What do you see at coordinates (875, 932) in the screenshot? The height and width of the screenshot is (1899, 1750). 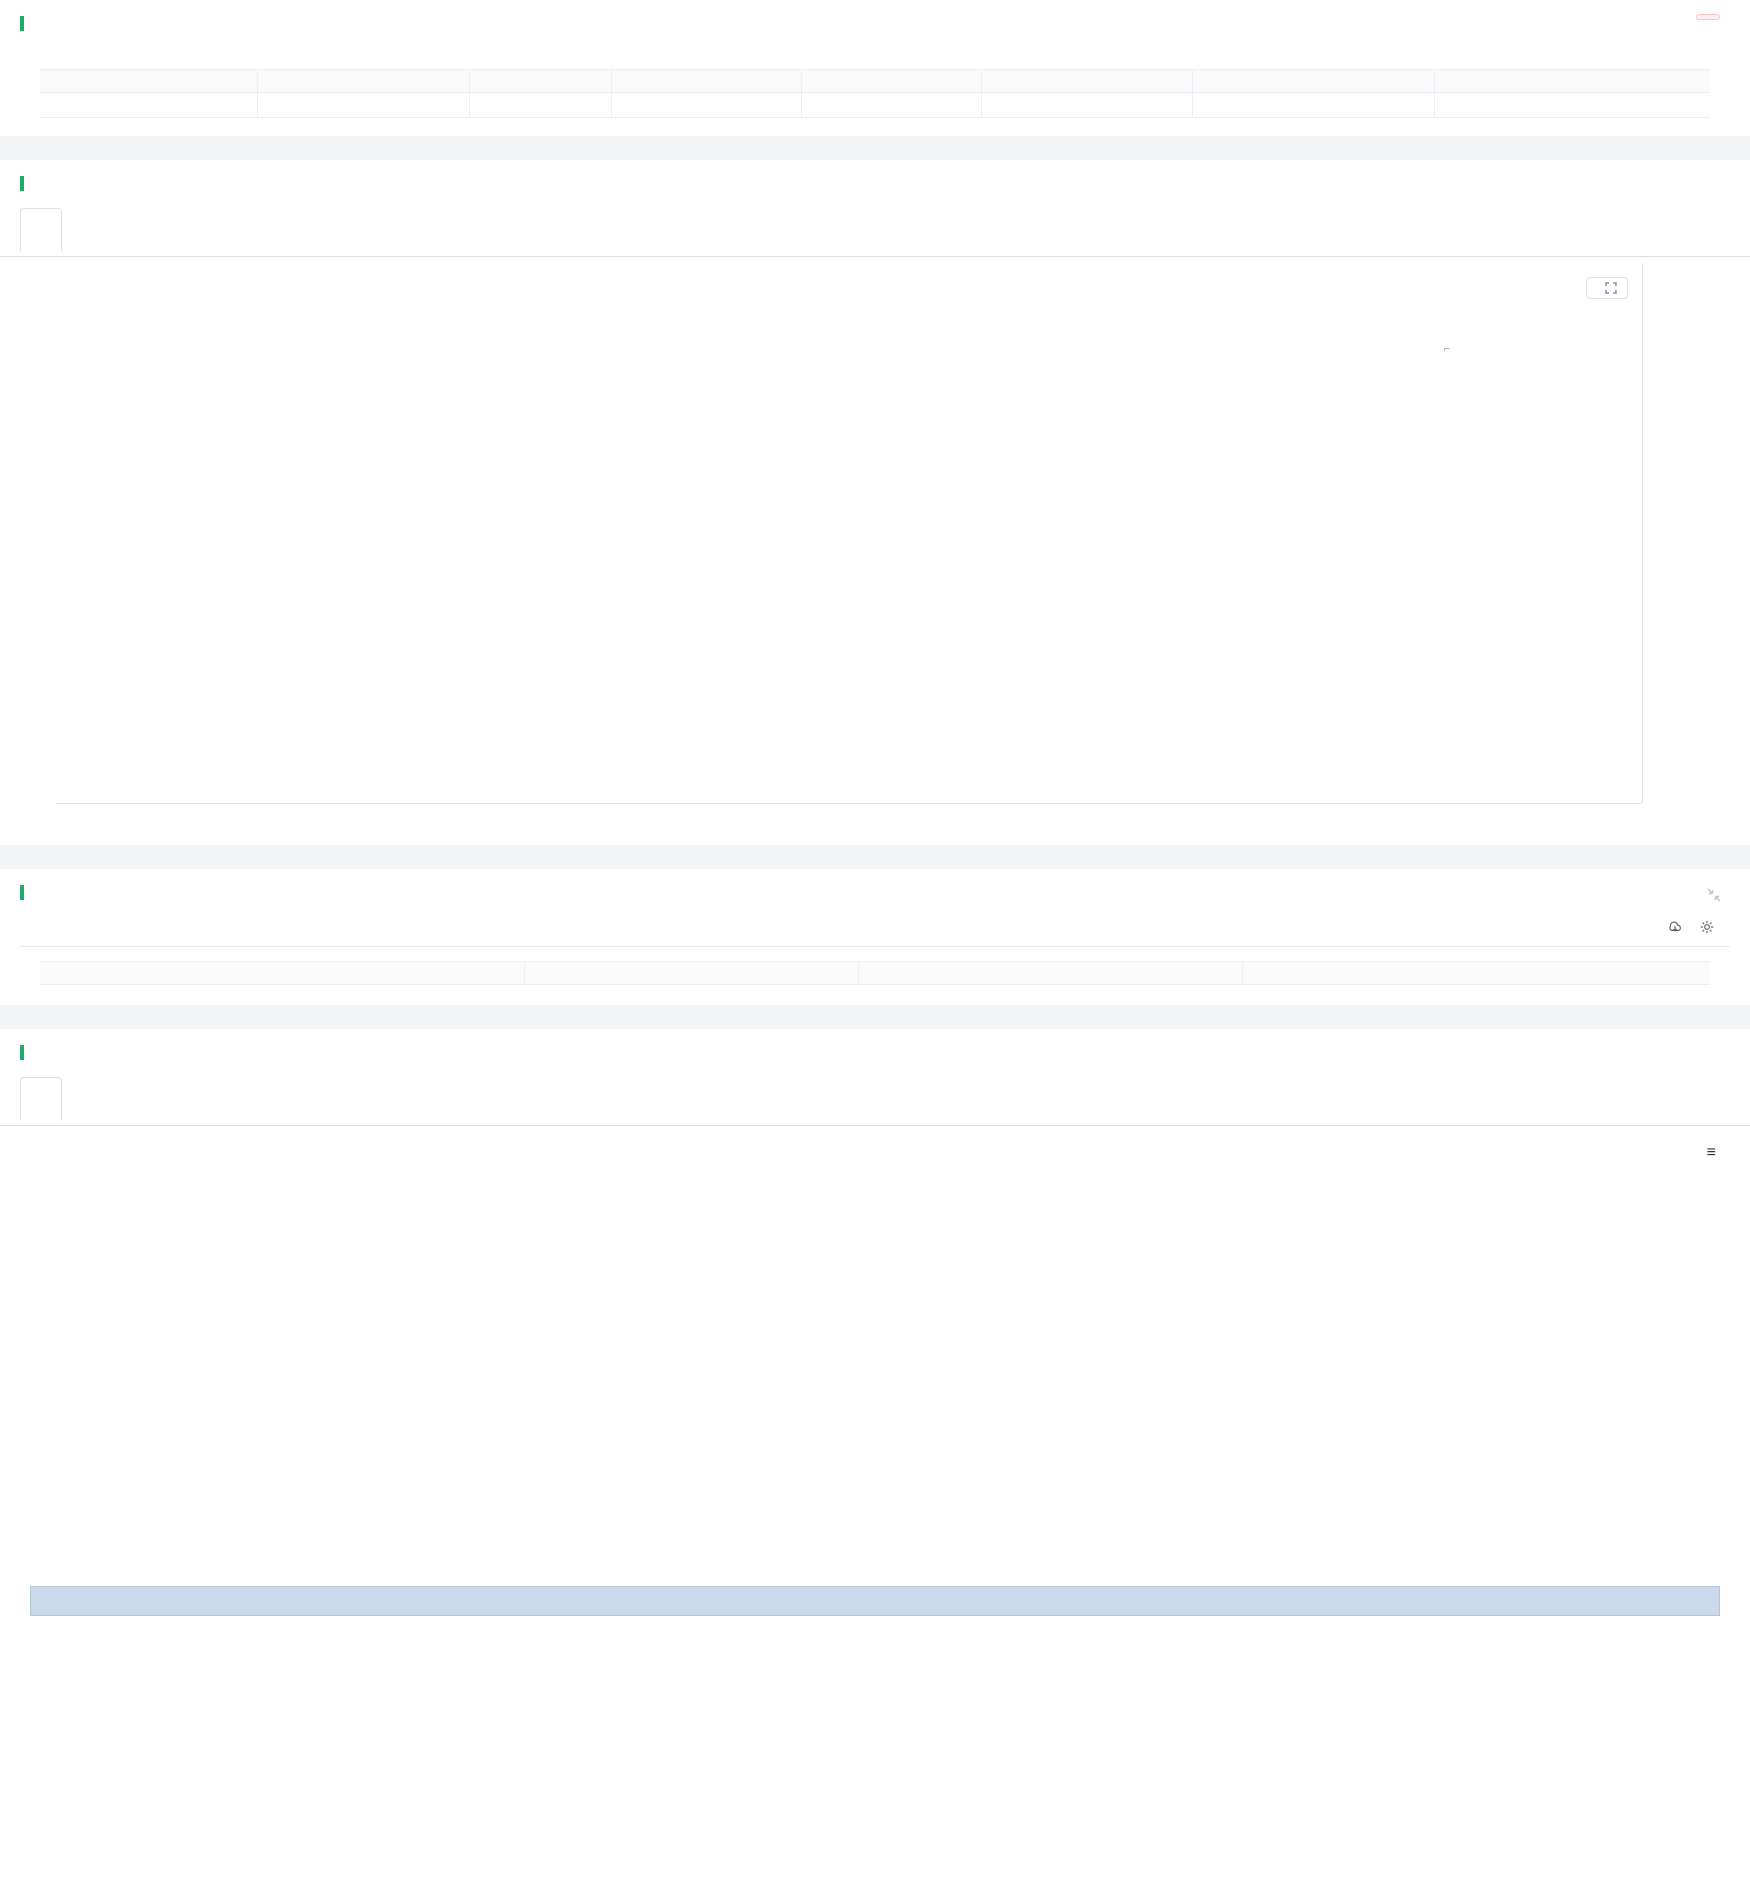 I see `status-tabs` at bounding box center [875, 932].